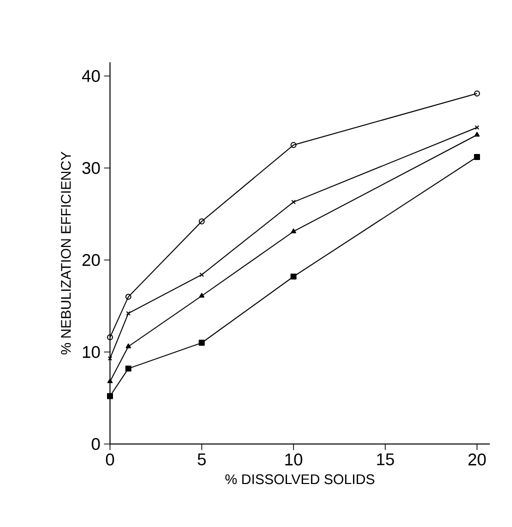 The image size is (512, 527). I want to click on x-axis-title: % DISSOLVED SOLIDS, so click(299, 479).